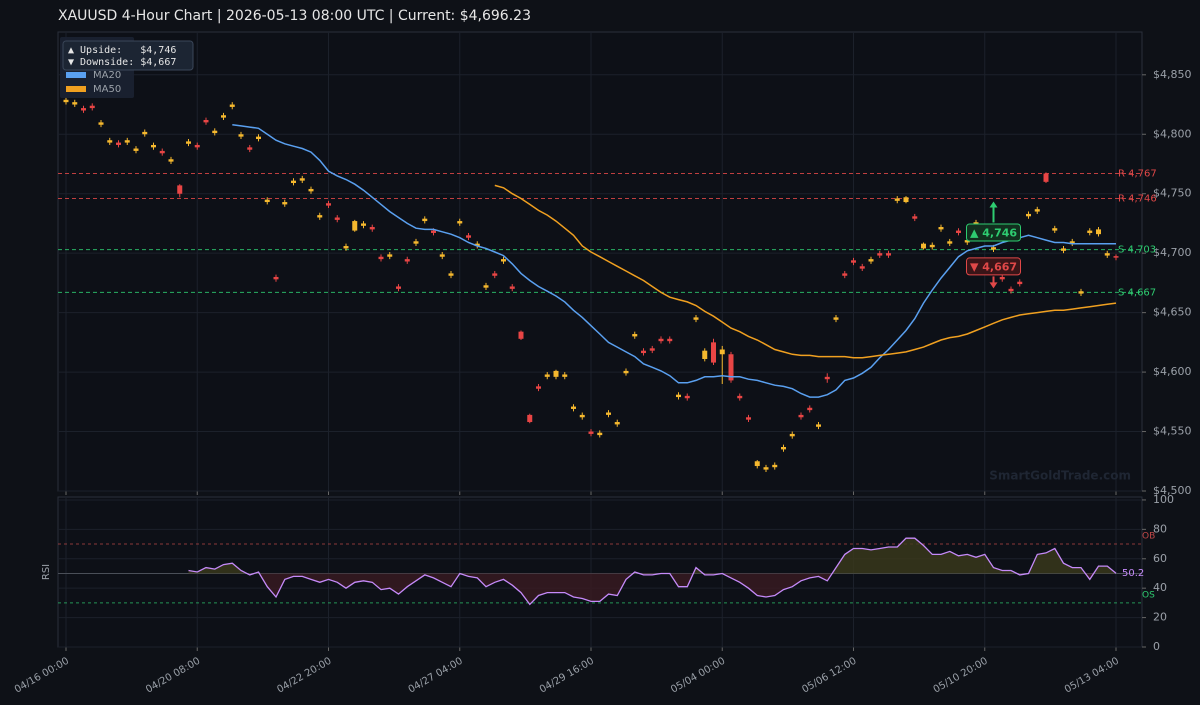 The height and width of the screenshot is (705, 1200). I want to click on y-tick-label: 100, so click(1163, 499).